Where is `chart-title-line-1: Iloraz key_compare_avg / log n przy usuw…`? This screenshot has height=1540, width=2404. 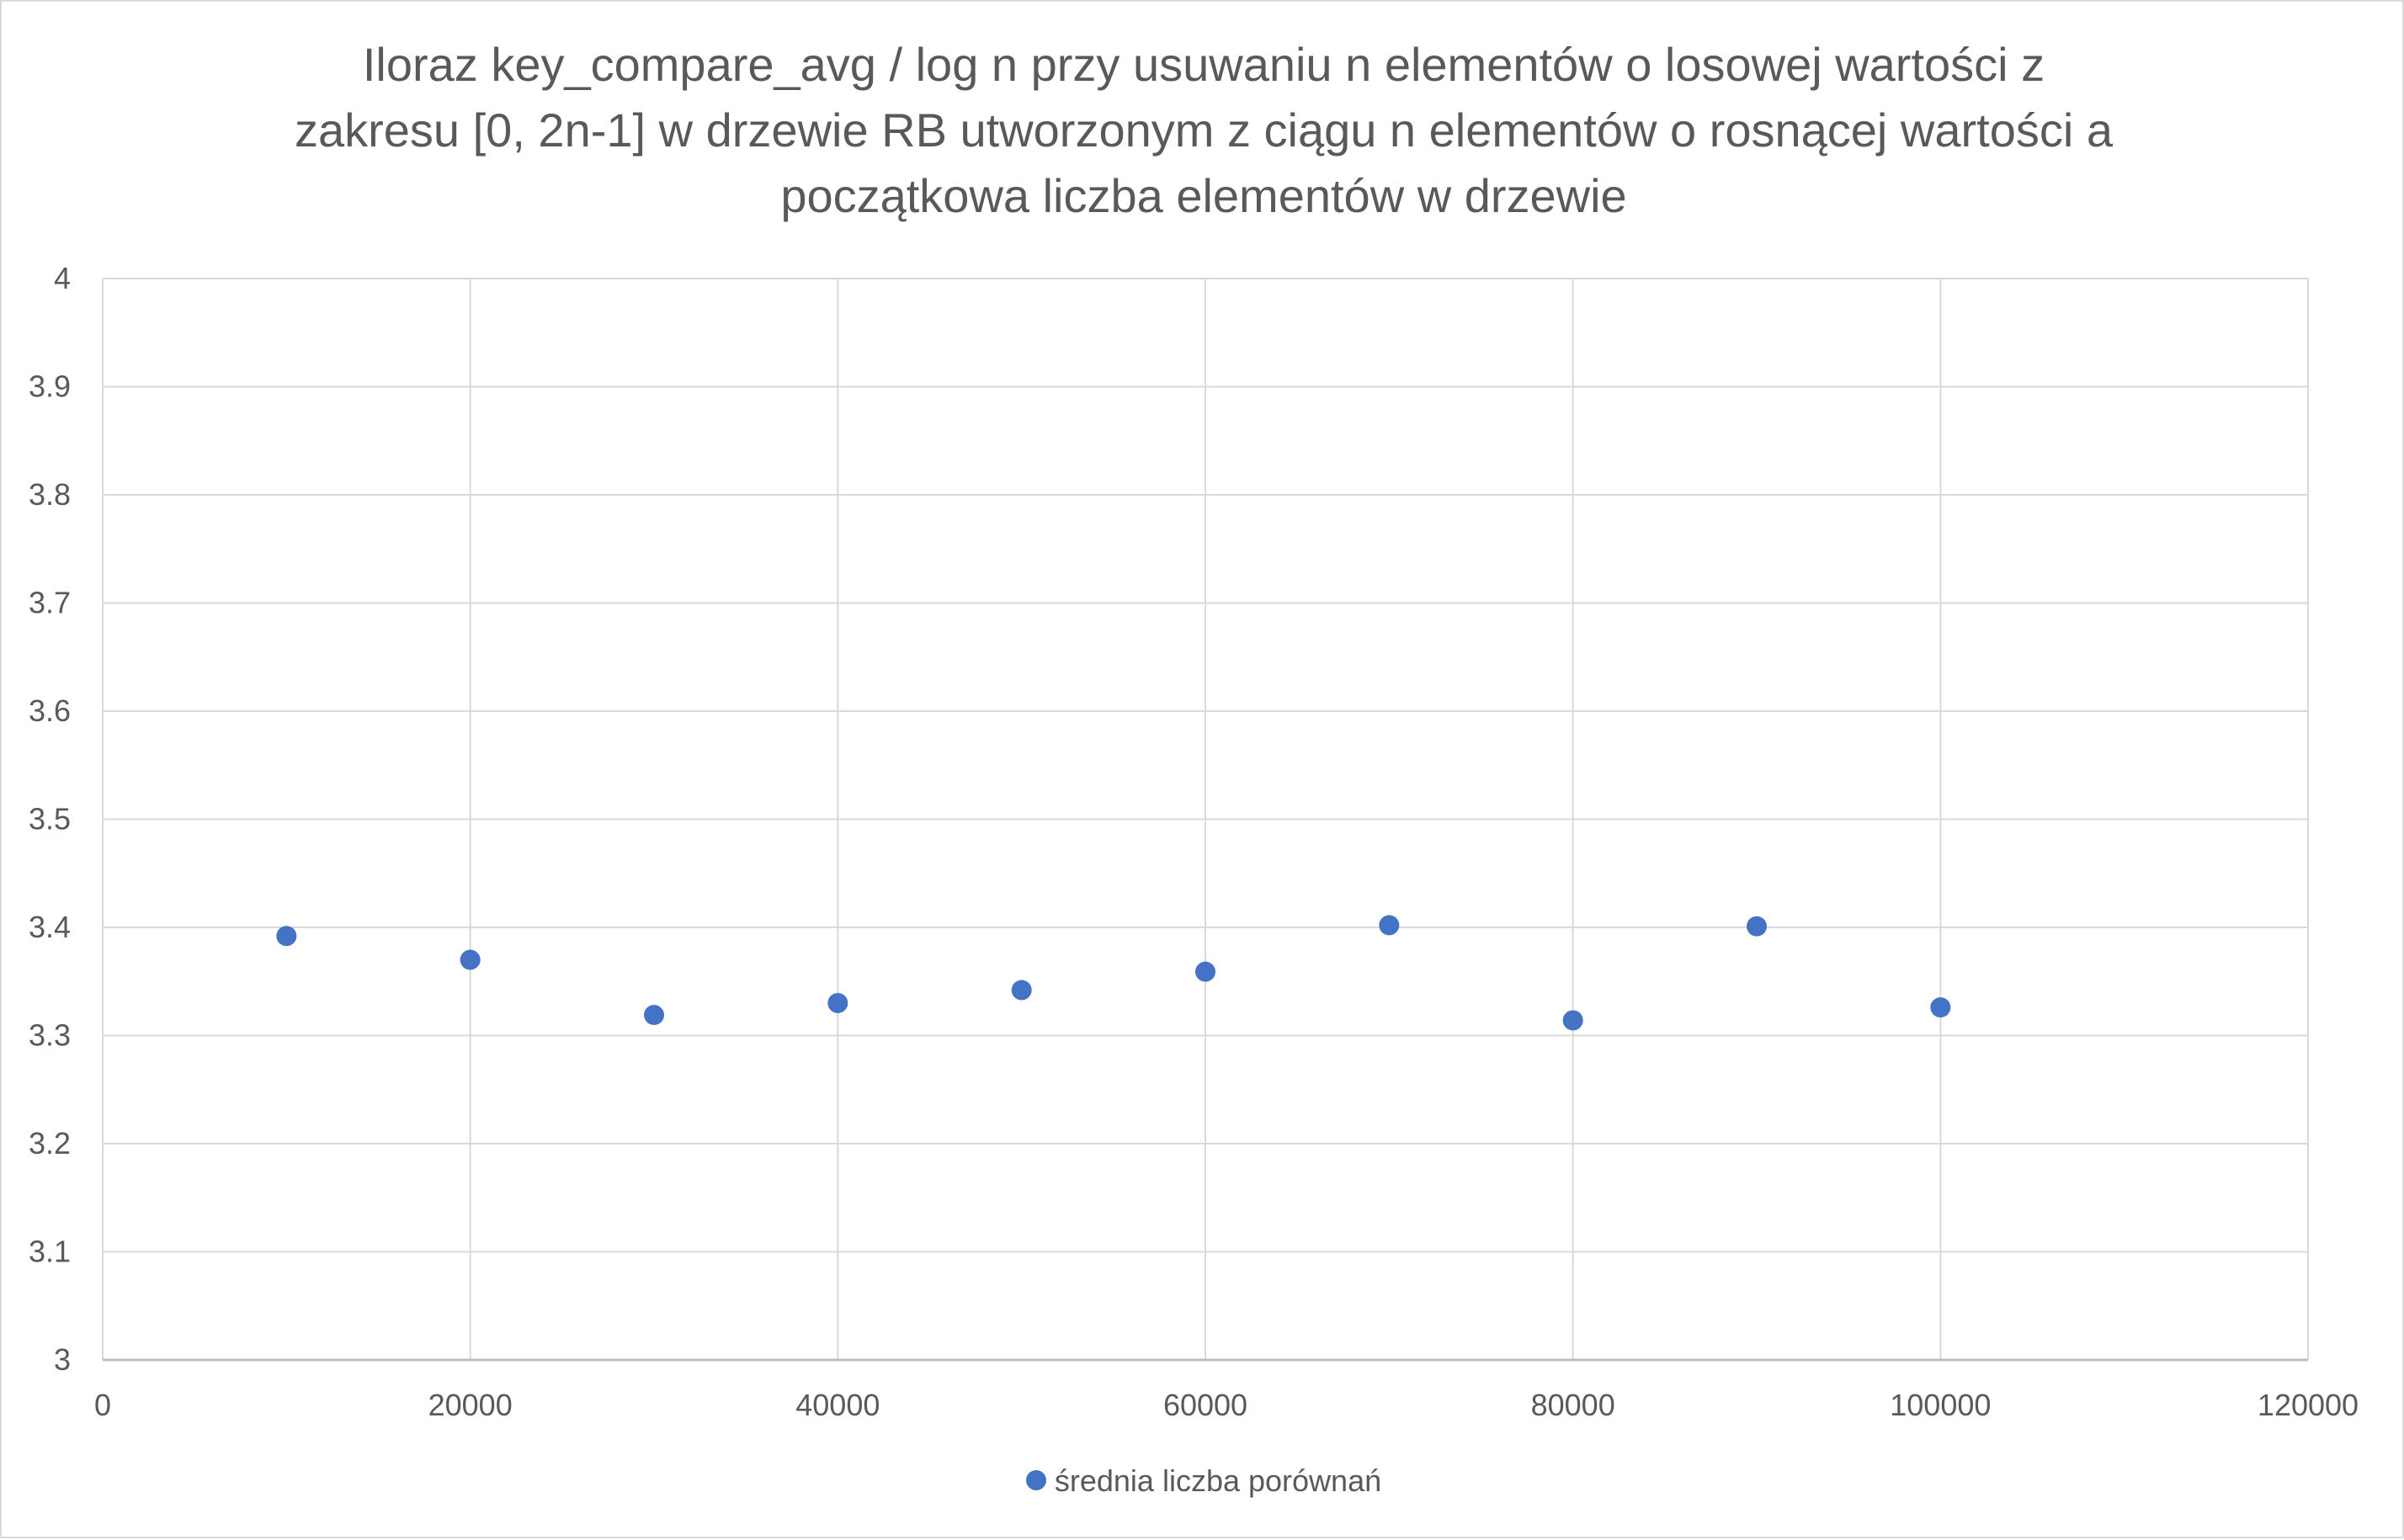 chart-title-line-1: Iloraz key_compare_avg / log n przy usuw… is located at coordinates (1204, 64).